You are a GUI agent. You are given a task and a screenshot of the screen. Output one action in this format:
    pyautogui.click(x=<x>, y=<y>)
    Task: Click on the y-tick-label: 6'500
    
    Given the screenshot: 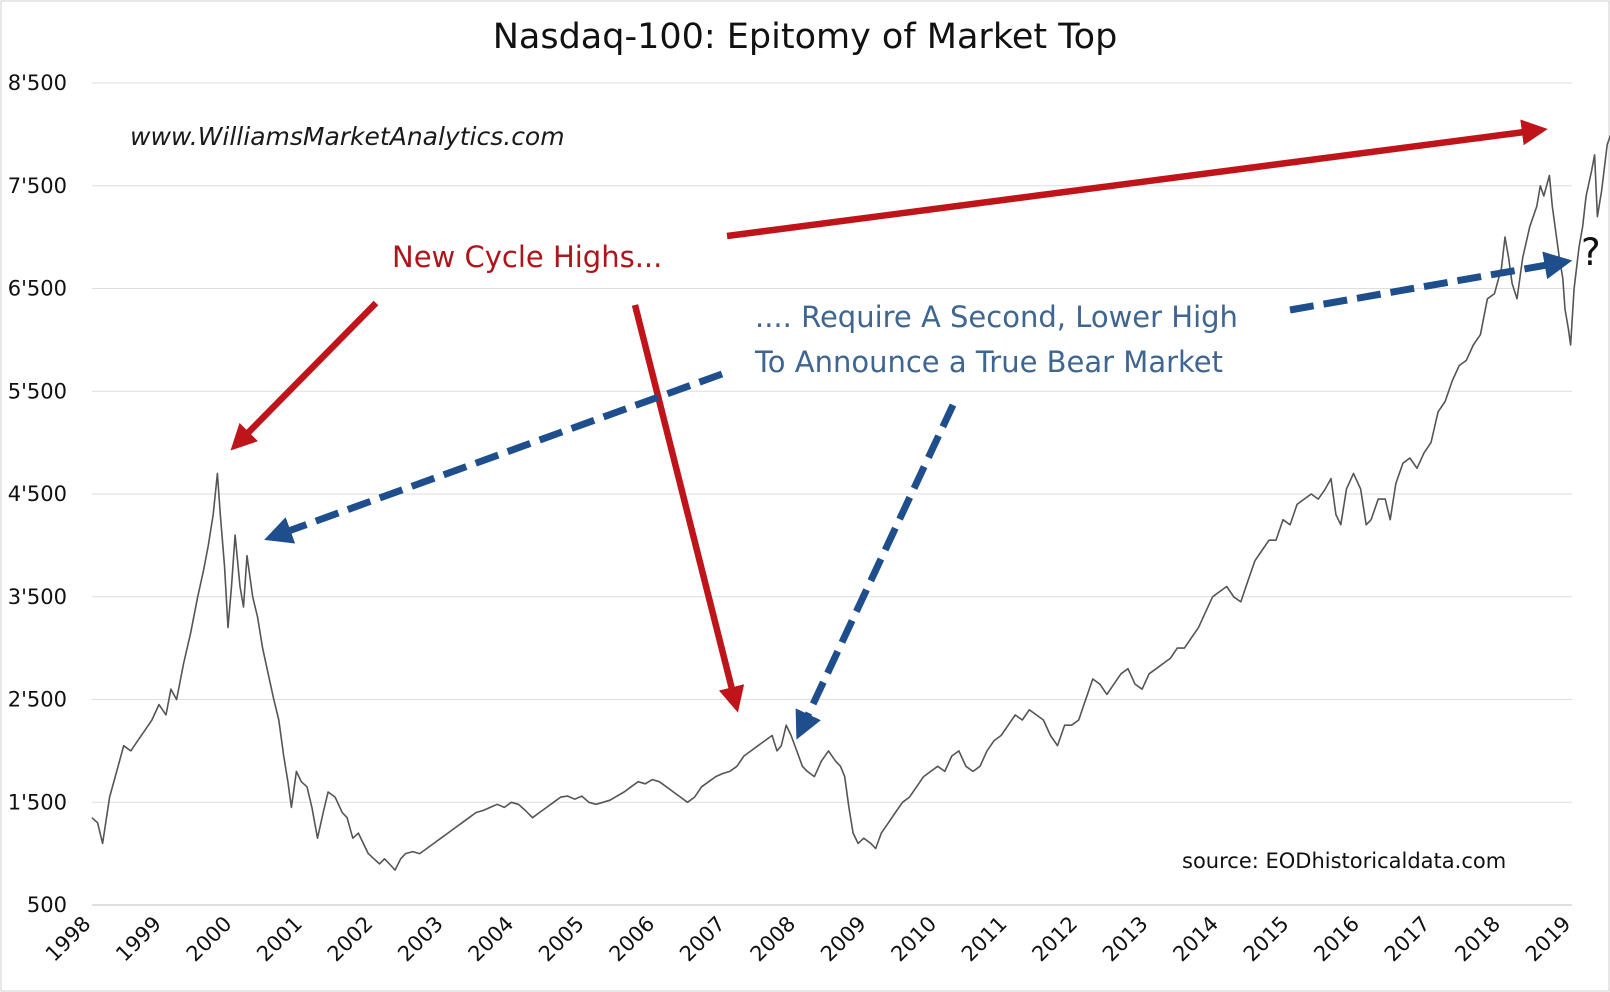 What is the action you would take?
    pyautogui.click(x=37, y=289)
    